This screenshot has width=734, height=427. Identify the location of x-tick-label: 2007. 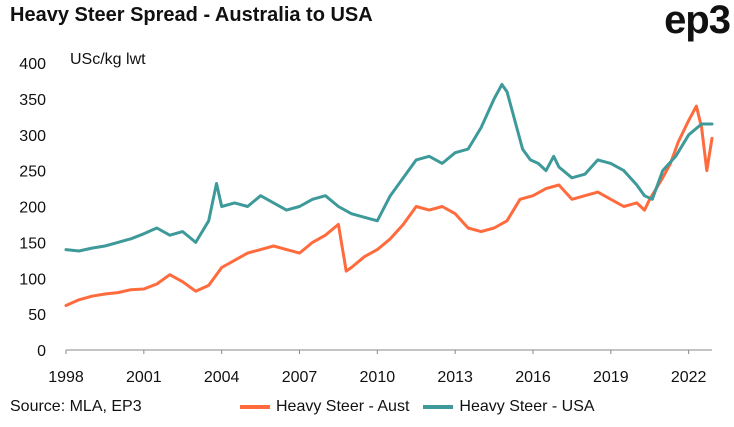
(300, 377).